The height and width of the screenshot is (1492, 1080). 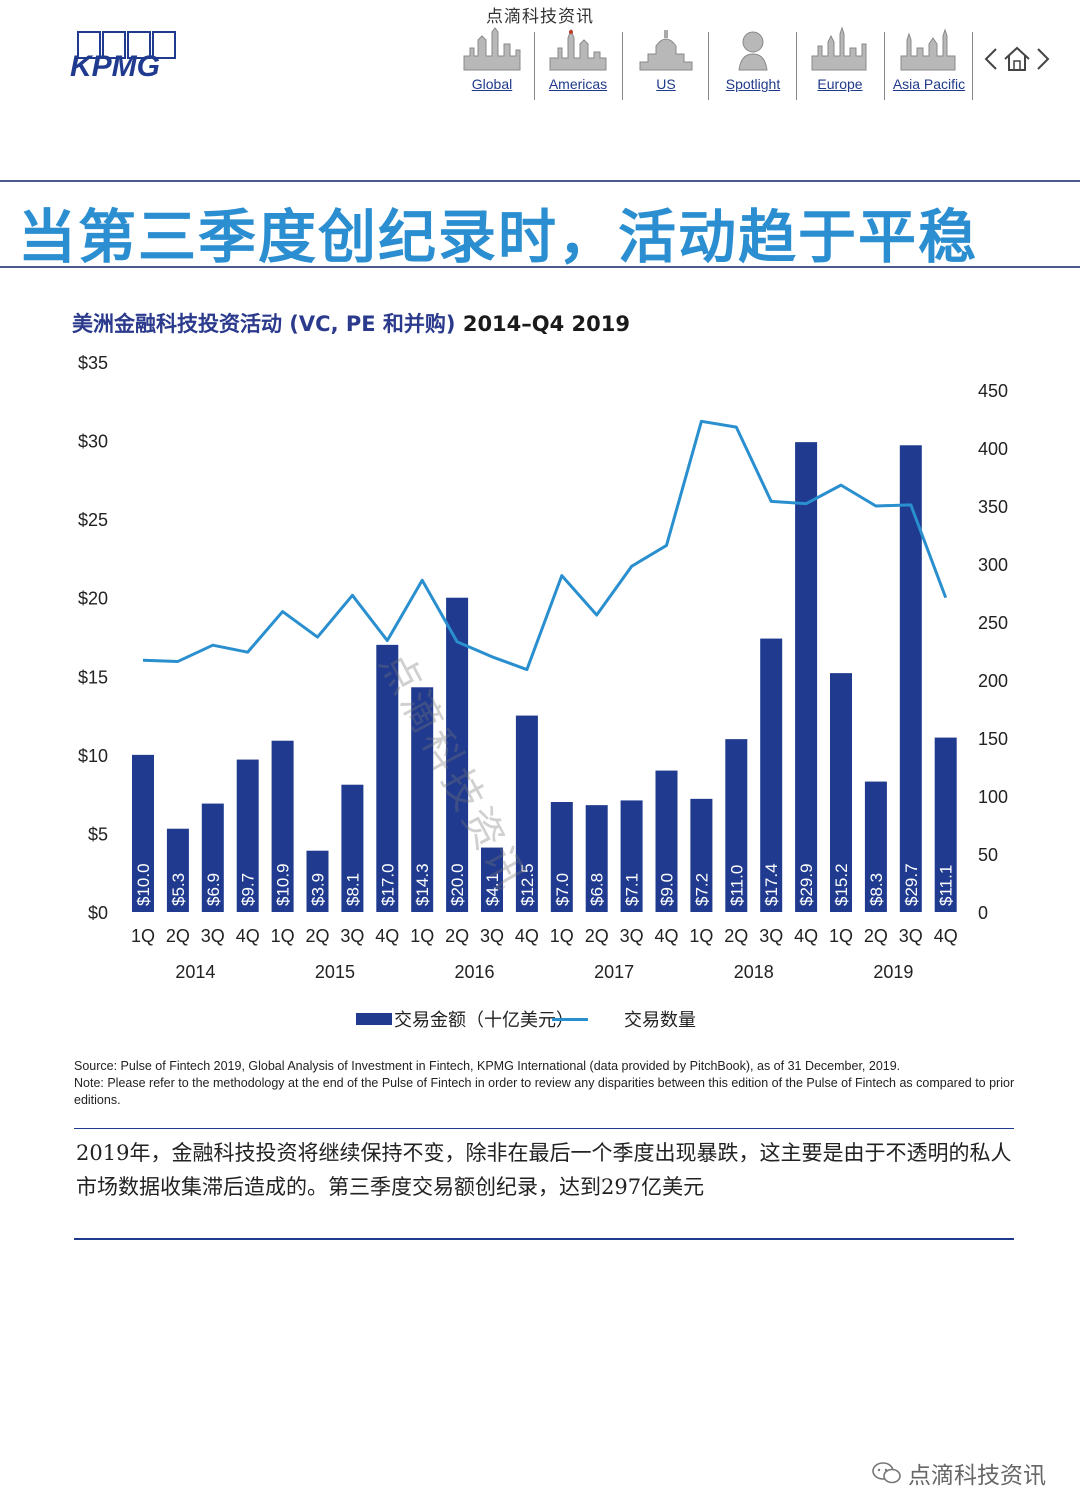 What do you see at coordinates (570, 1019) in the screenshot?
I see `legend-line-swatch` at bounding box center [570, 1019].